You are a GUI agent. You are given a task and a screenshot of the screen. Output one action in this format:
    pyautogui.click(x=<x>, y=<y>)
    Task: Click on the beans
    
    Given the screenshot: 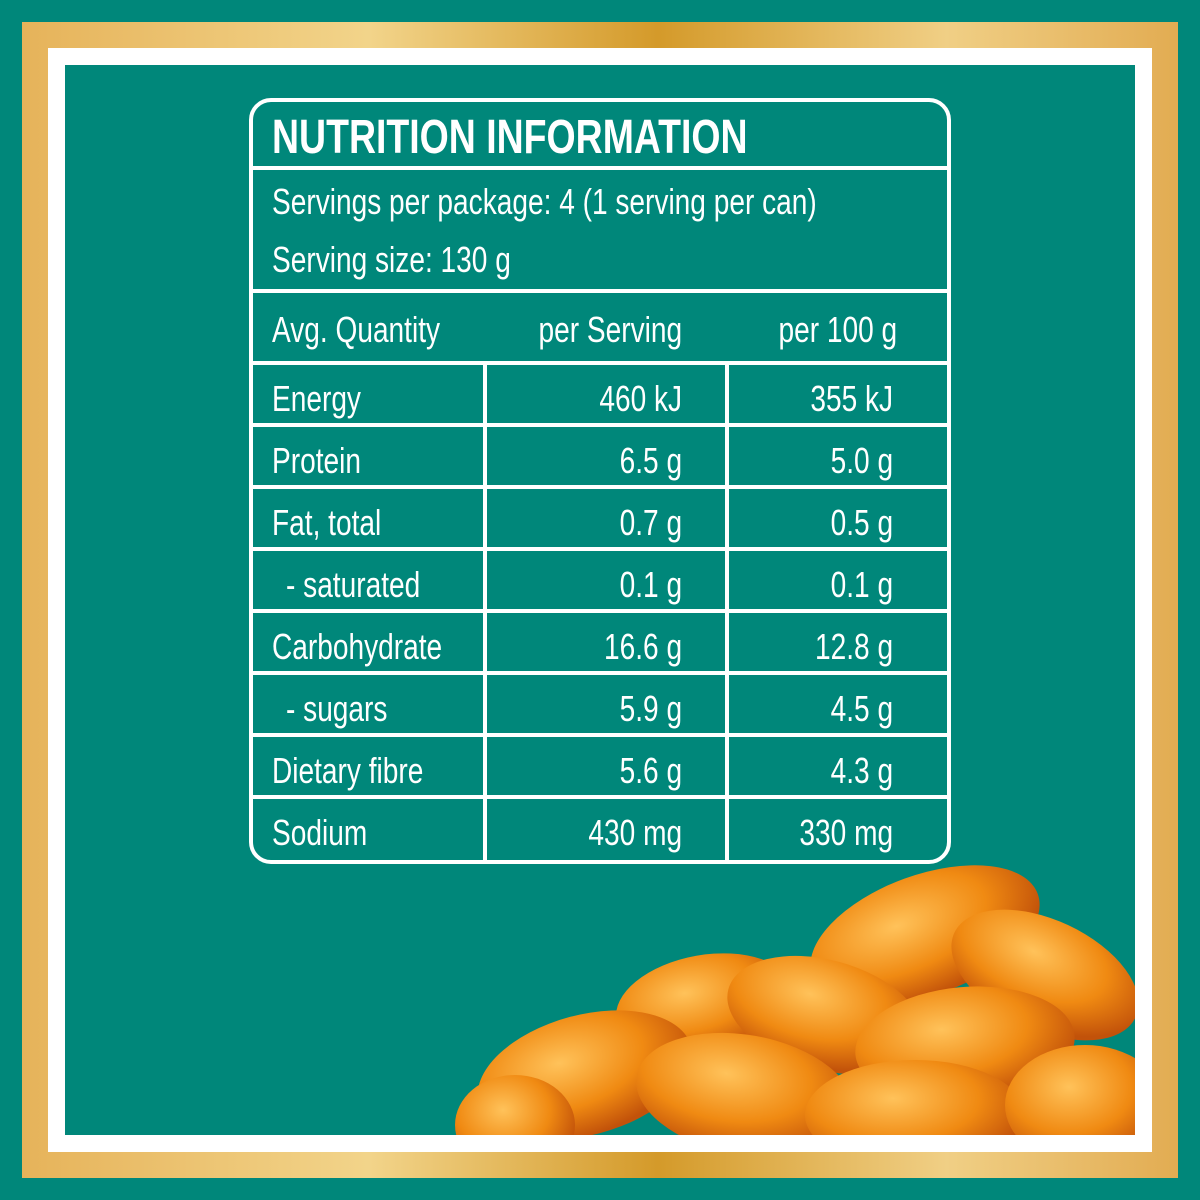 What is the action you would take?
    pyautogui.click(x=795, y=1000)
    